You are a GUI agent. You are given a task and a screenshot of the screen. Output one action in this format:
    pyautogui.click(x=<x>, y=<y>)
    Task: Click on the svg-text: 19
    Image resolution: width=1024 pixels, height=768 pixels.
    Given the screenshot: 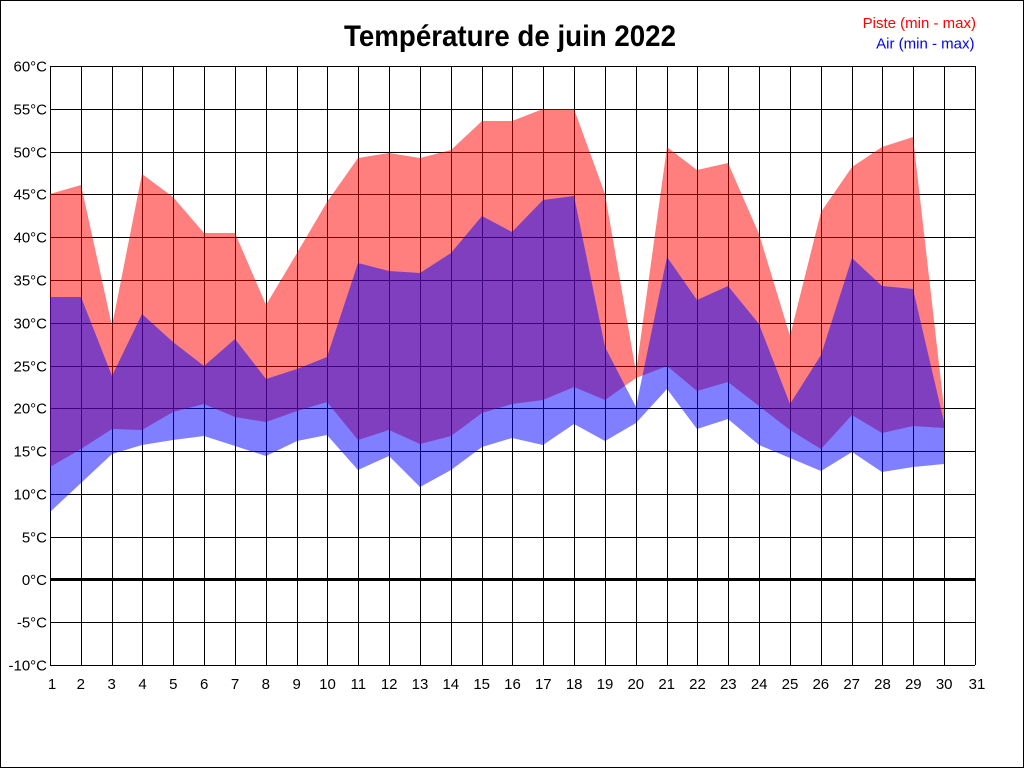 What is the action you would take?
    pyautogui.click(x=605, y=684)
    